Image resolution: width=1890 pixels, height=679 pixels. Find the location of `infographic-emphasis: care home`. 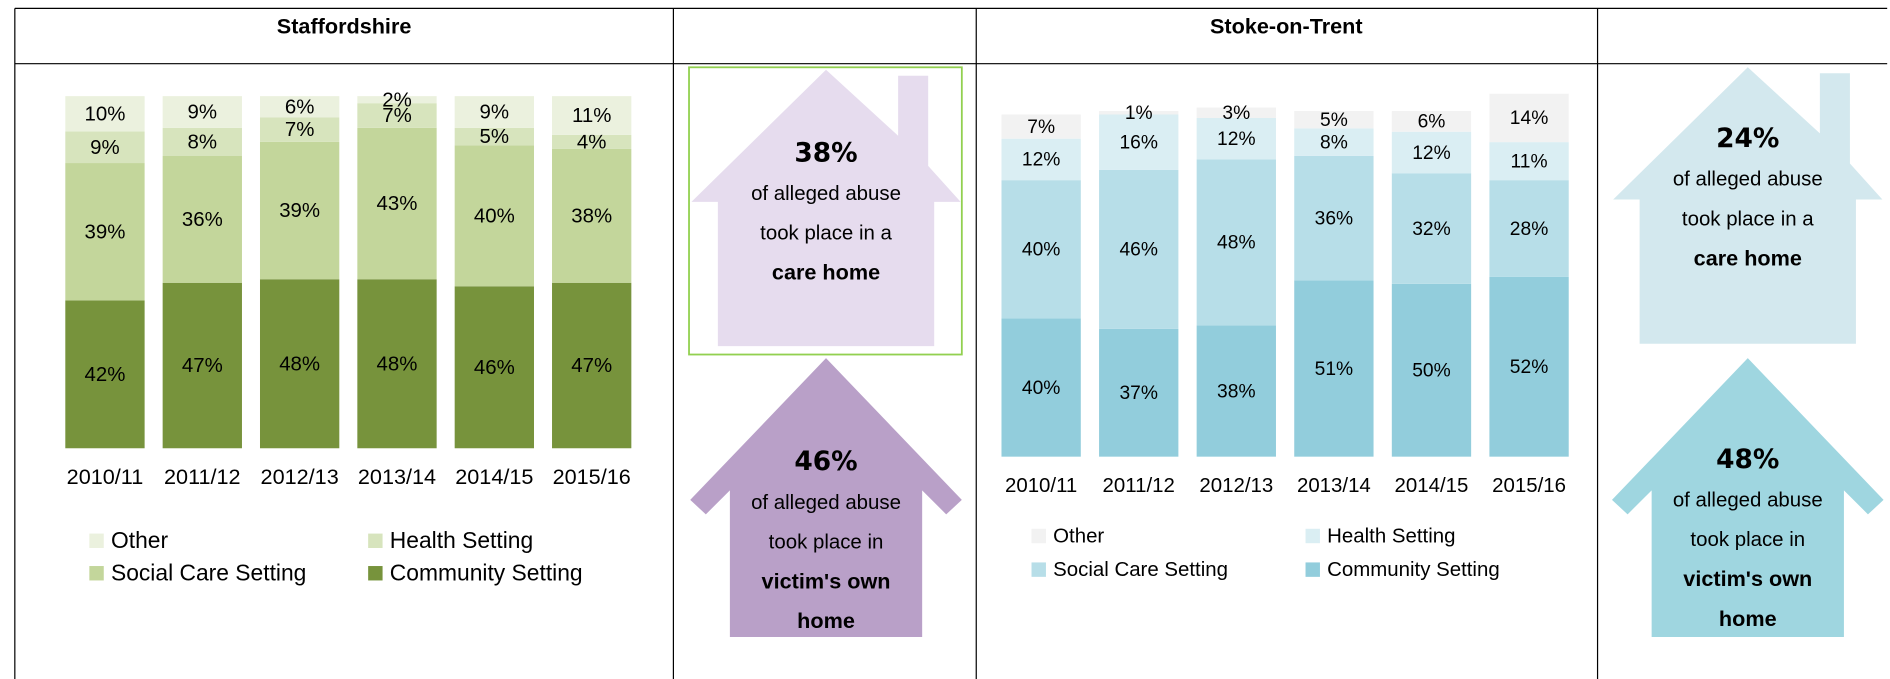

infographic-emphasis: care home is located at coordinates (1748, 257).